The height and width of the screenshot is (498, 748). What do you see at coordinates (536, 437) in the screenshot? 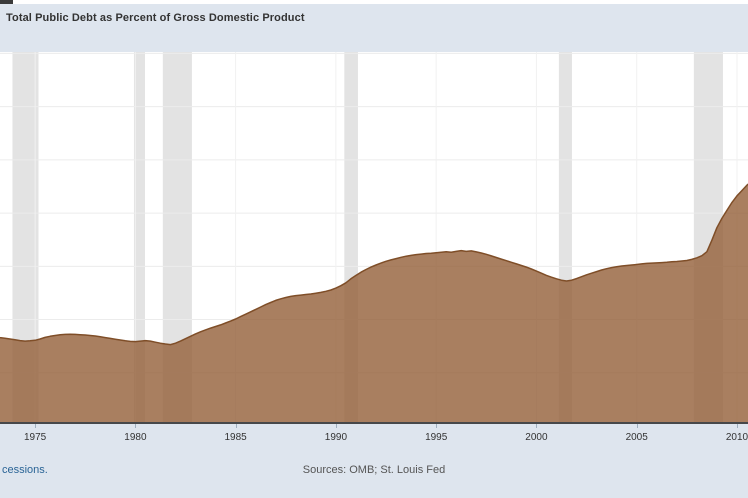
I see `x-tick-label: 2000` at bounding box center [536, 437].